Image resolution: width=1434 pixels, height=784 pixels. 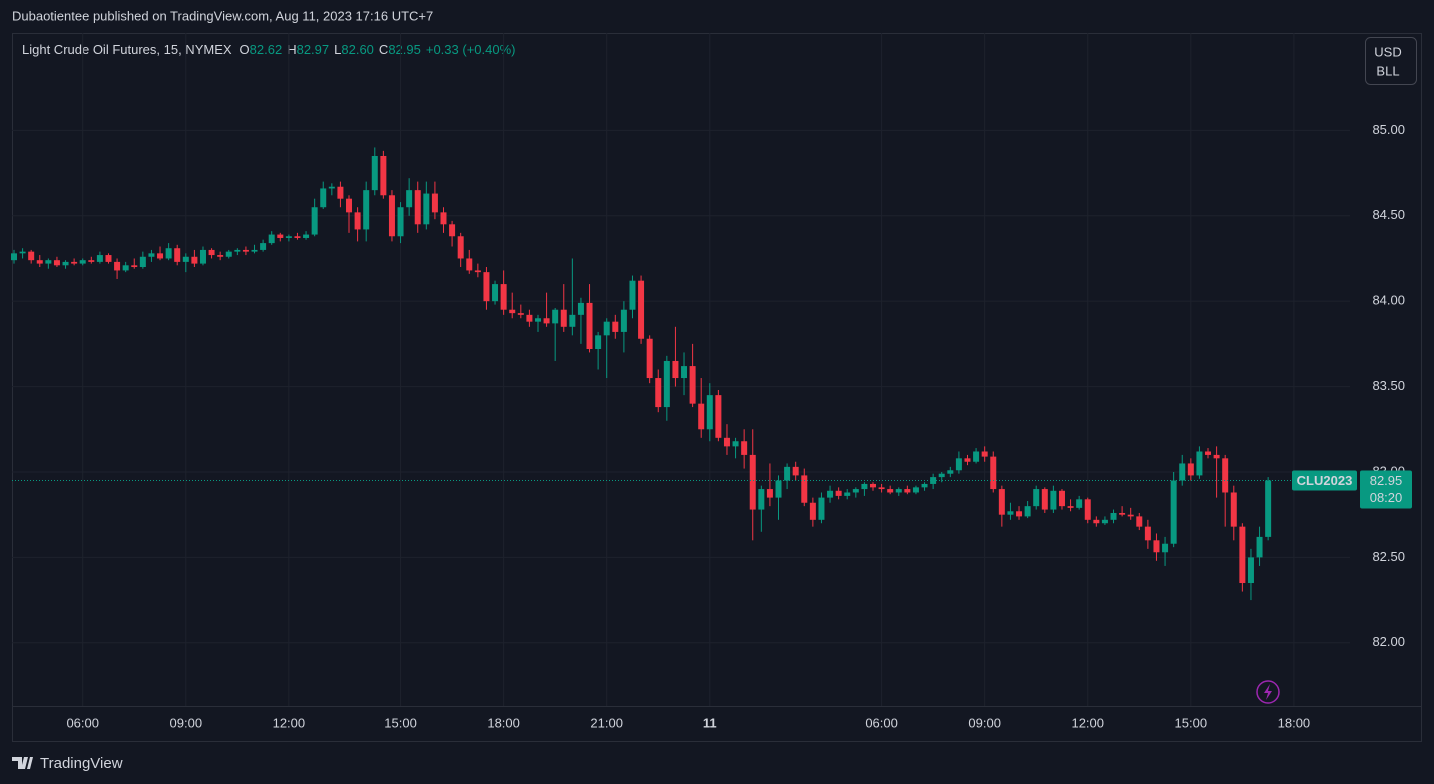 I want to click on legend-value: 82.60, so click(x=357, y=49).